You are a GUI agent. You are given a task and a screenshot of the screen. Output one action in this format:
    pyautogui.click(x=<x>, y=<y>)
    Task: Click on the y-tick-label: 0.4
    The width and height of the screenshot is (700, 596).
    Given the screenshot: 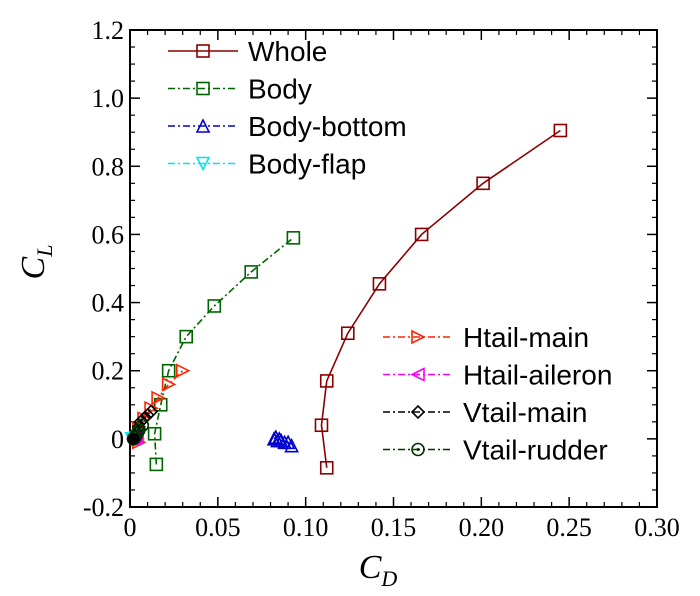 What is the action you would take?
    pyautogui.click(x=108, y=303)
    